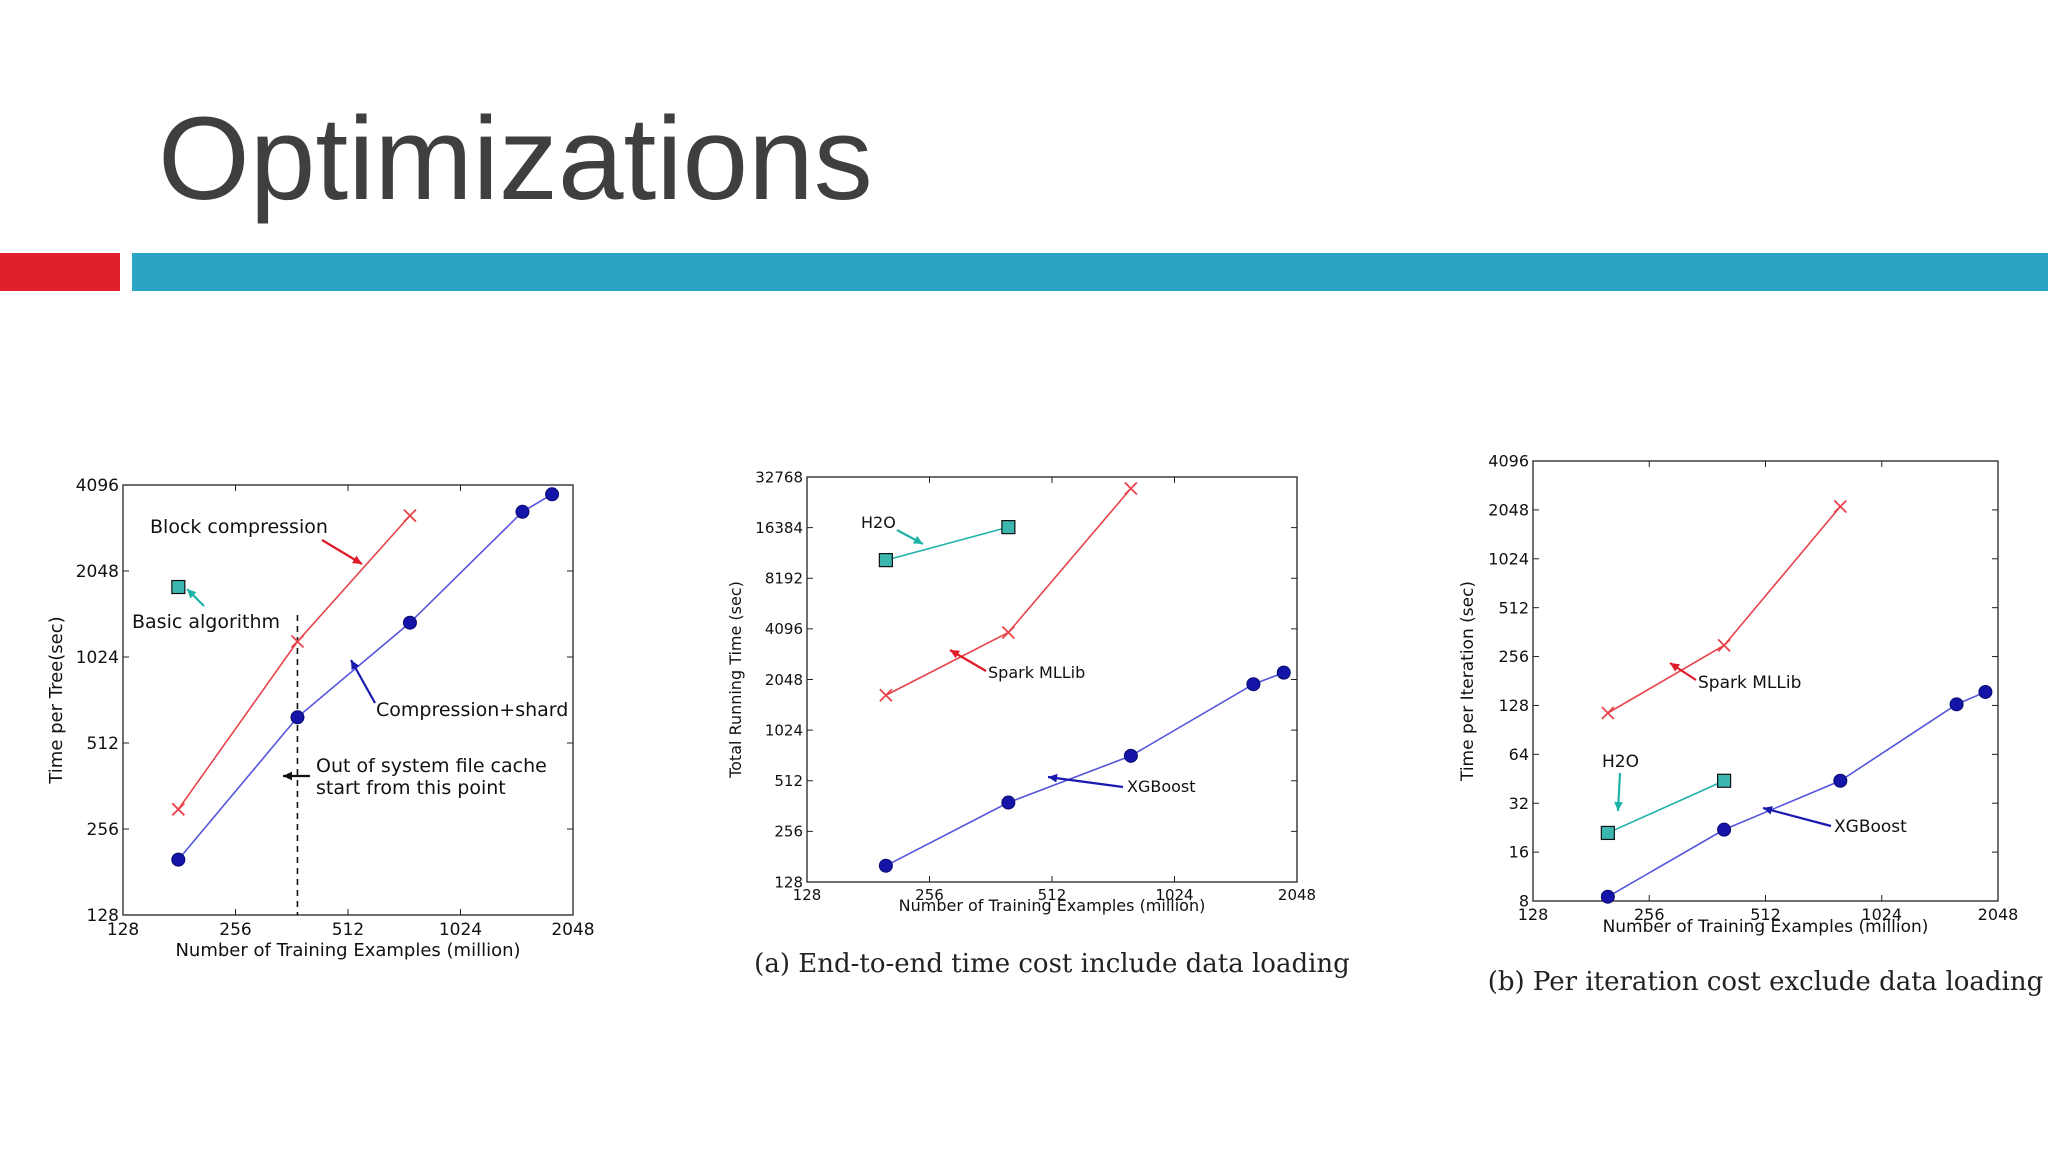 This screenshot has width=2048, height=1152. I want to click on x-tick-label: 256, so click(1649, 914).